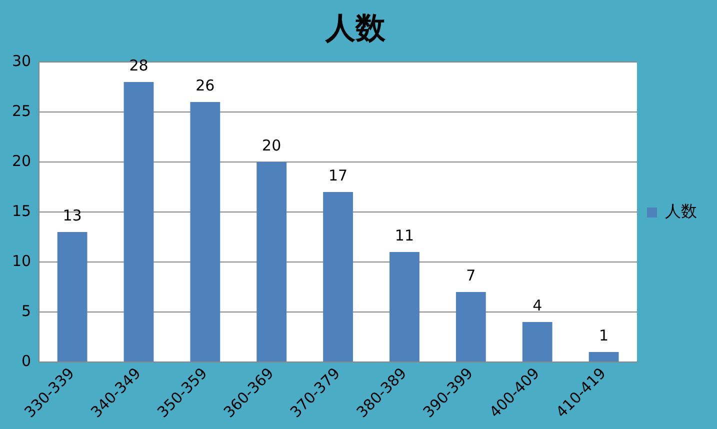 This screenshot has height=429, width=717. Describe the element at coordinates (537, 305) in the screenshot. I see `data-label: 4` at that location.